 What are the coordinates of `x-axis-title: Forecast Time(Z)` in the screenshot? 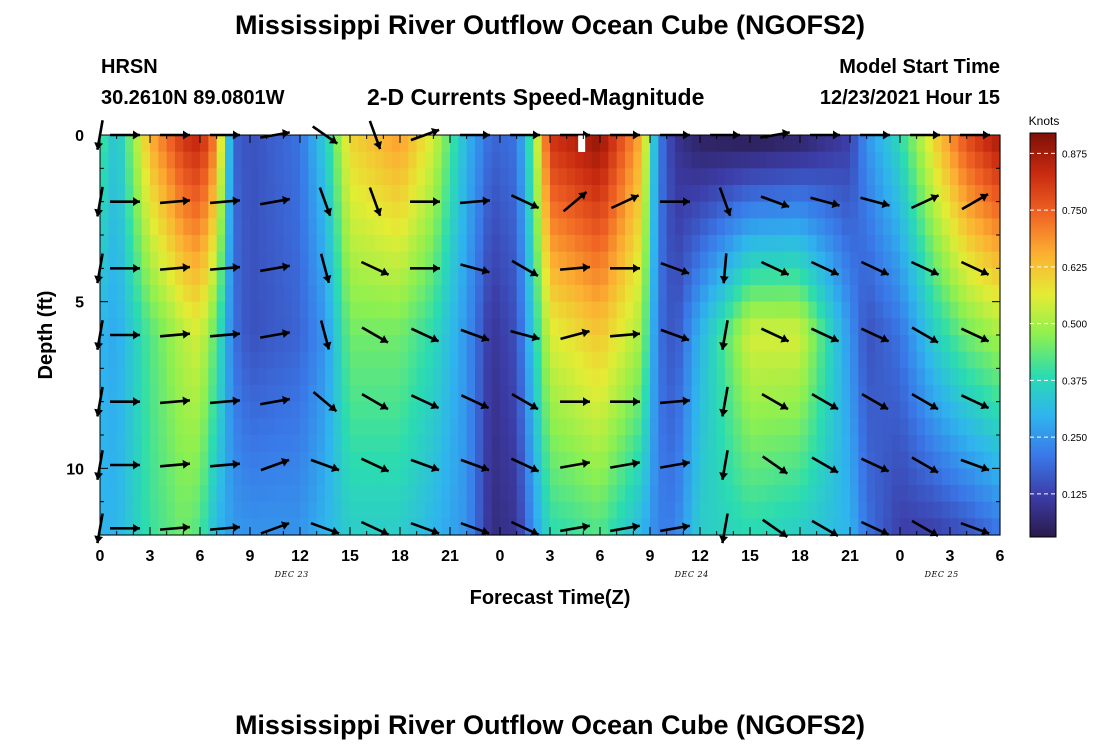 It's located at (550, 598).